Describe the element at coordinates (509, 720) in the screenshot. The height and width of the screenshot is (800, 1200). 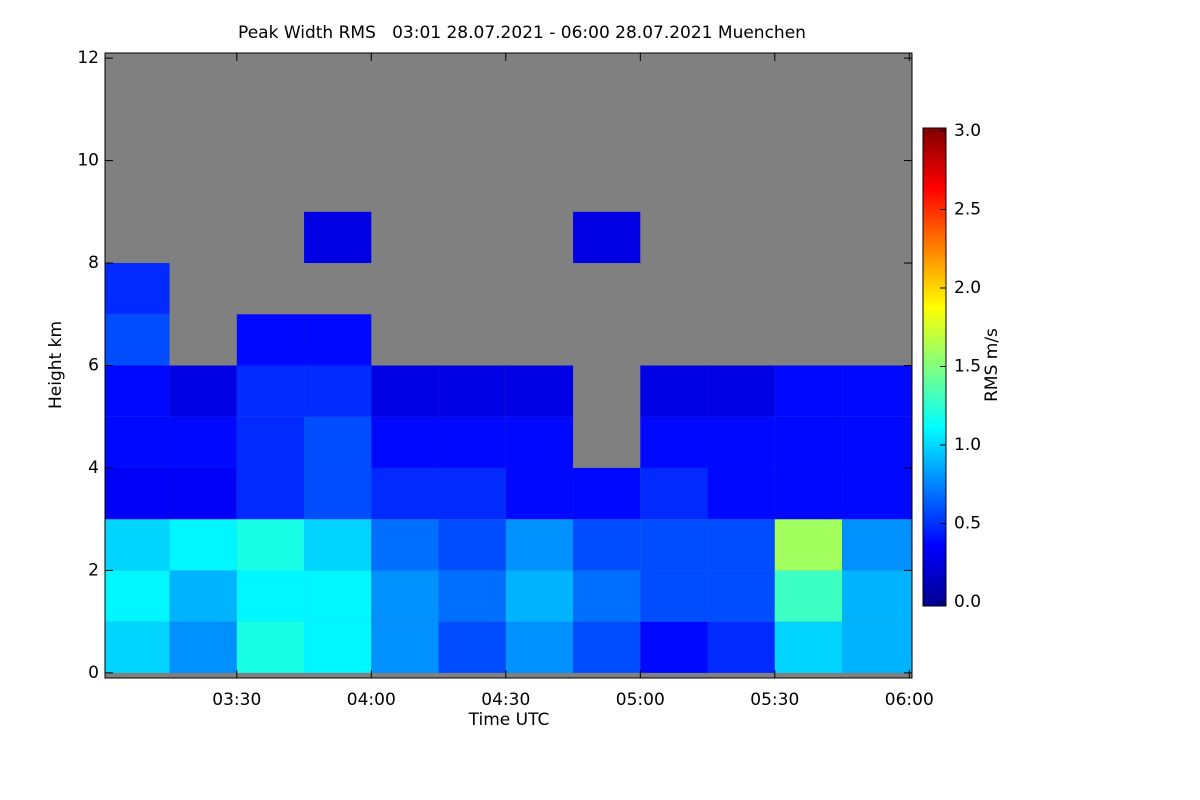
I see `x-axis-label: Time UTC` at that location.